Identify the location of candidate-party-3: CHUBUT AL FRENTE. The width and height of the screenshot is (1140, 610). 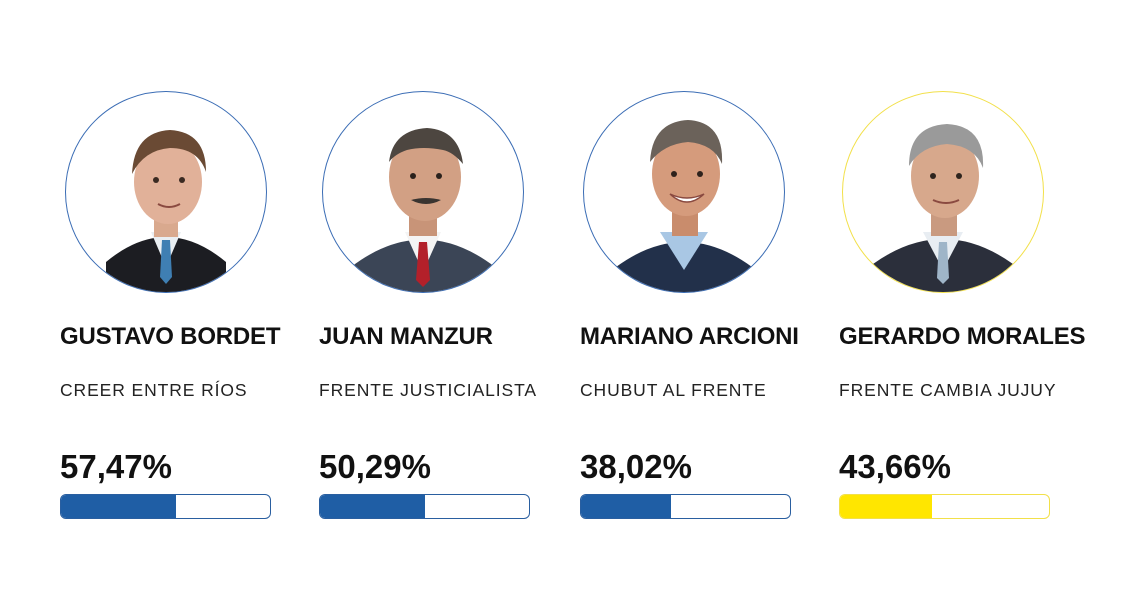
(673, 390).